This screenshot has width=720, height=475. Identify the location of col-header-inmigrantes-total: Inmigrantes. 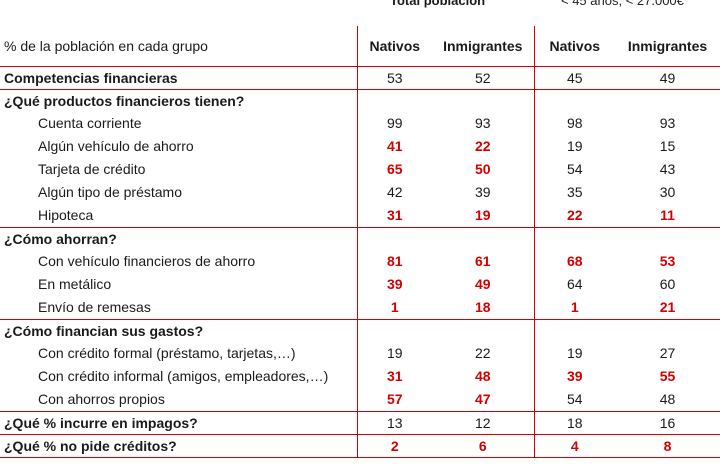
(483, 46).